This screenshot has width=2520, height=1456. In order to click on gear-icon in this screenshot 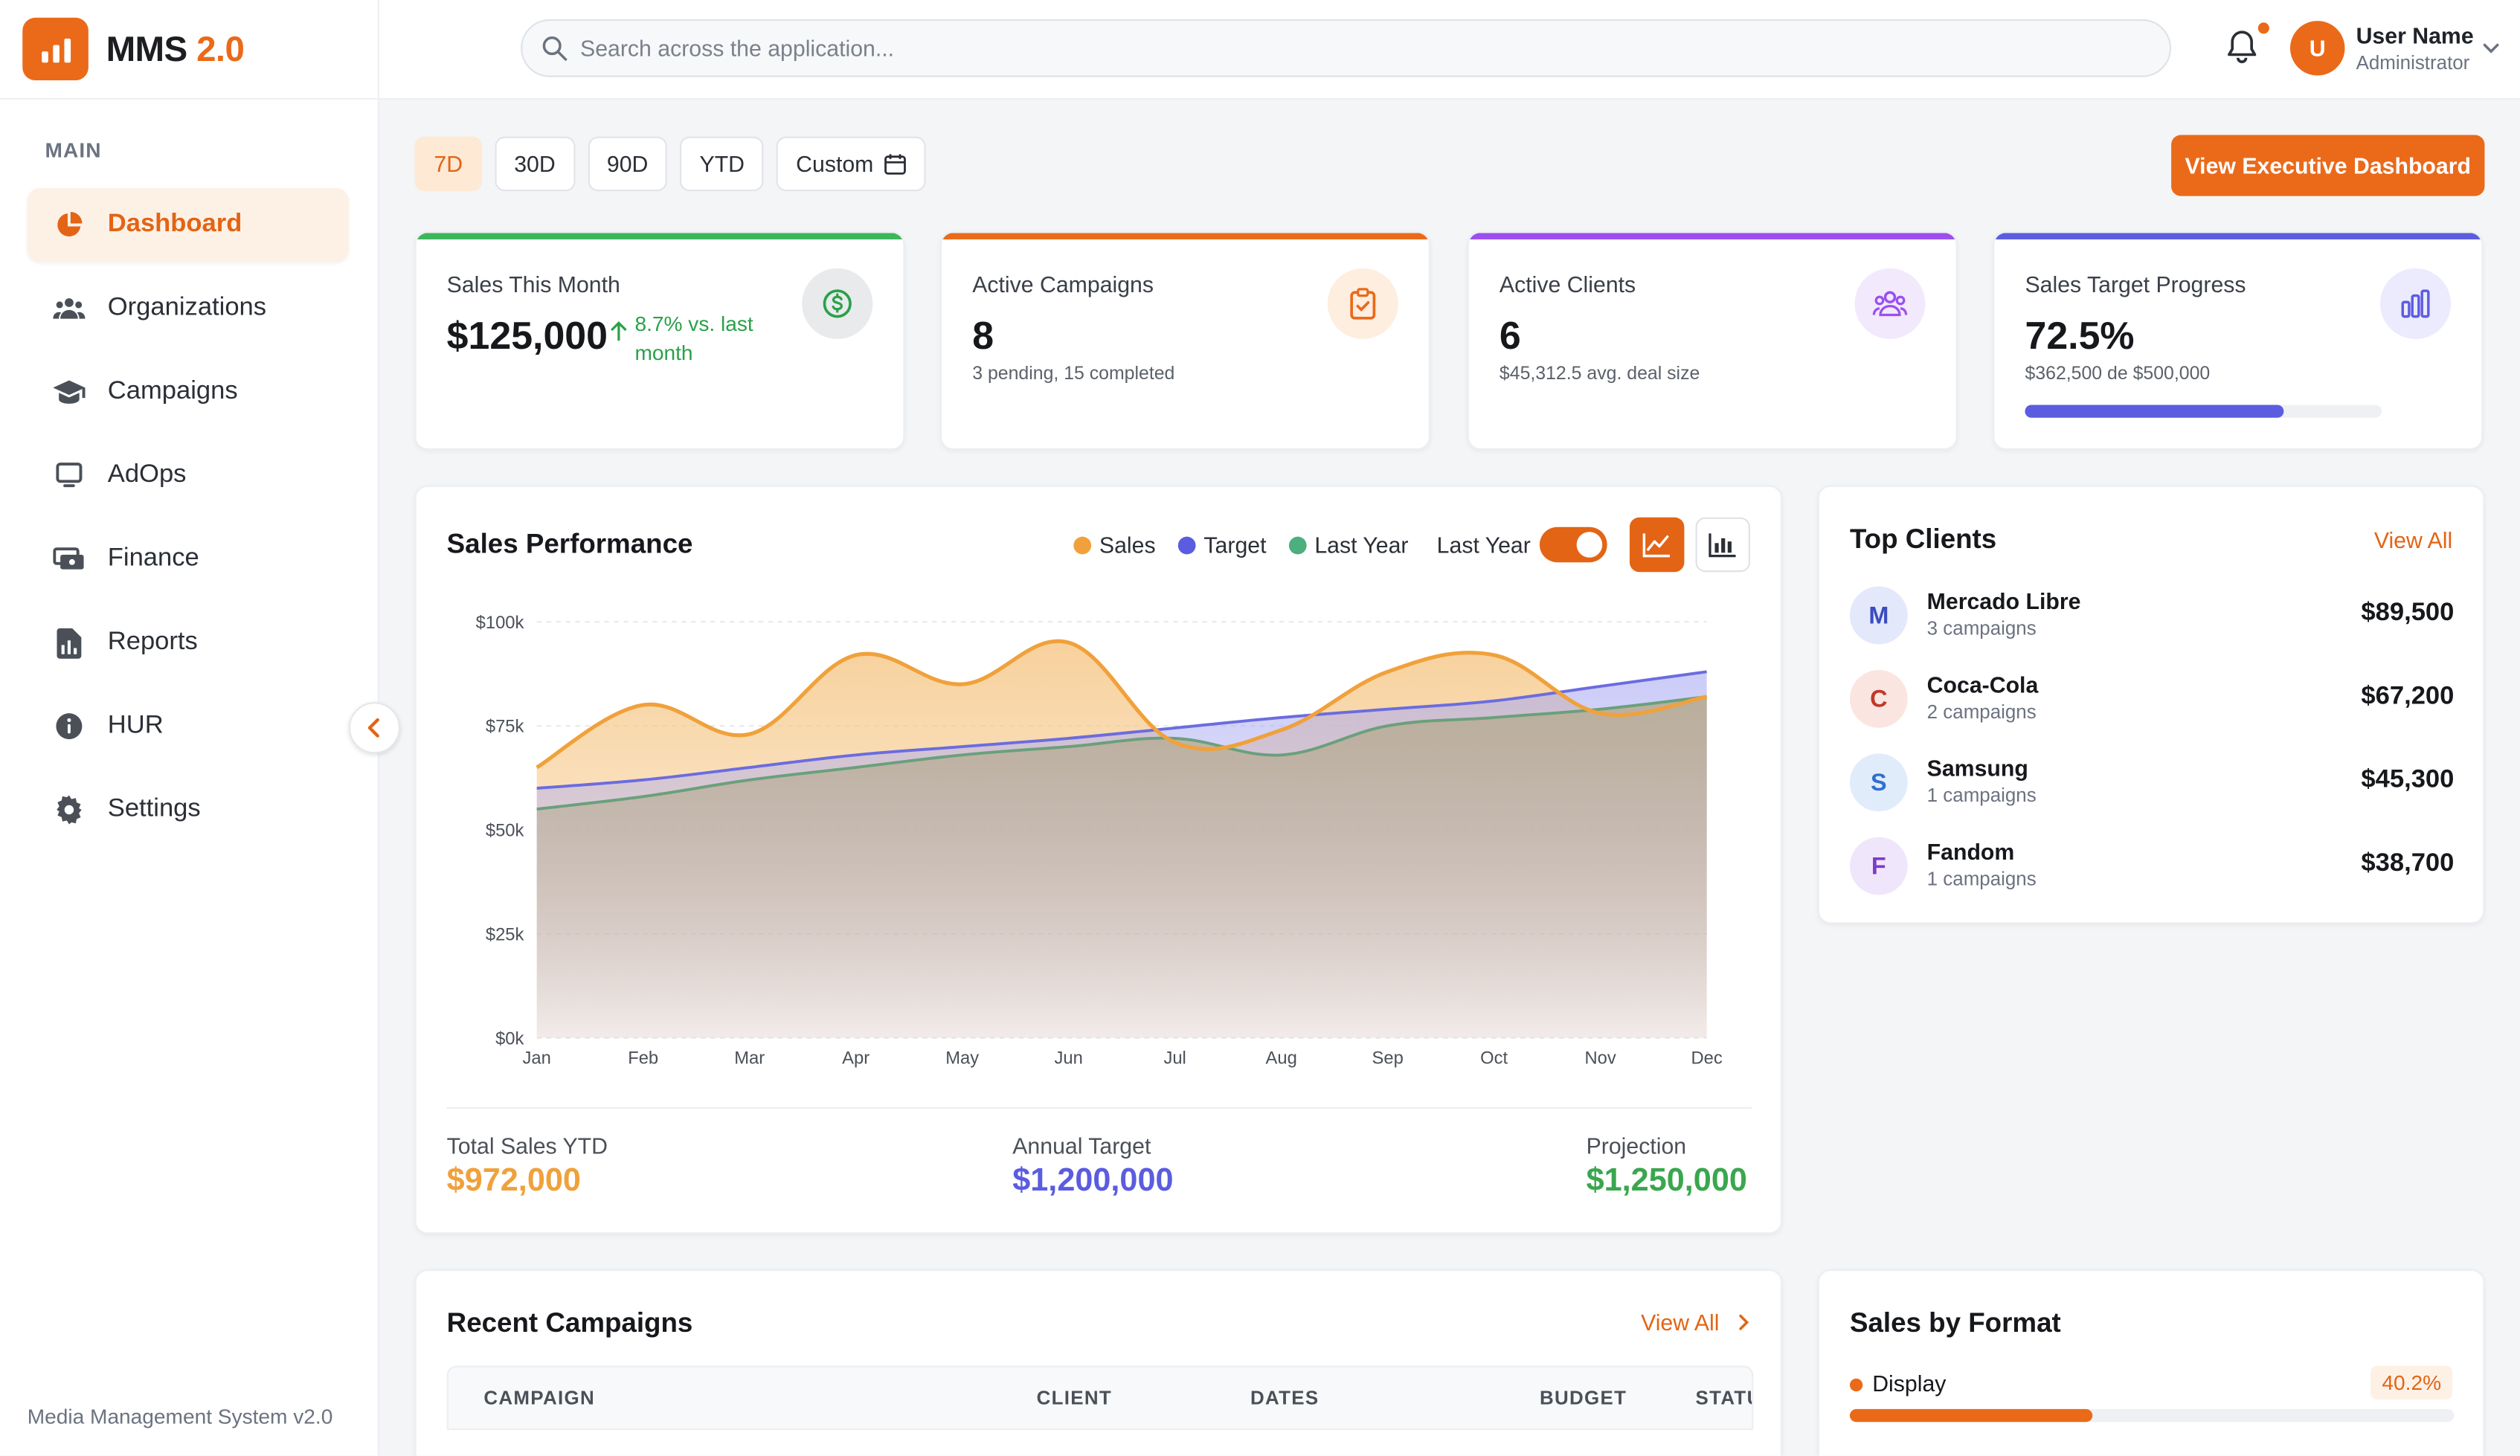, I will do `click(69, 809)`.